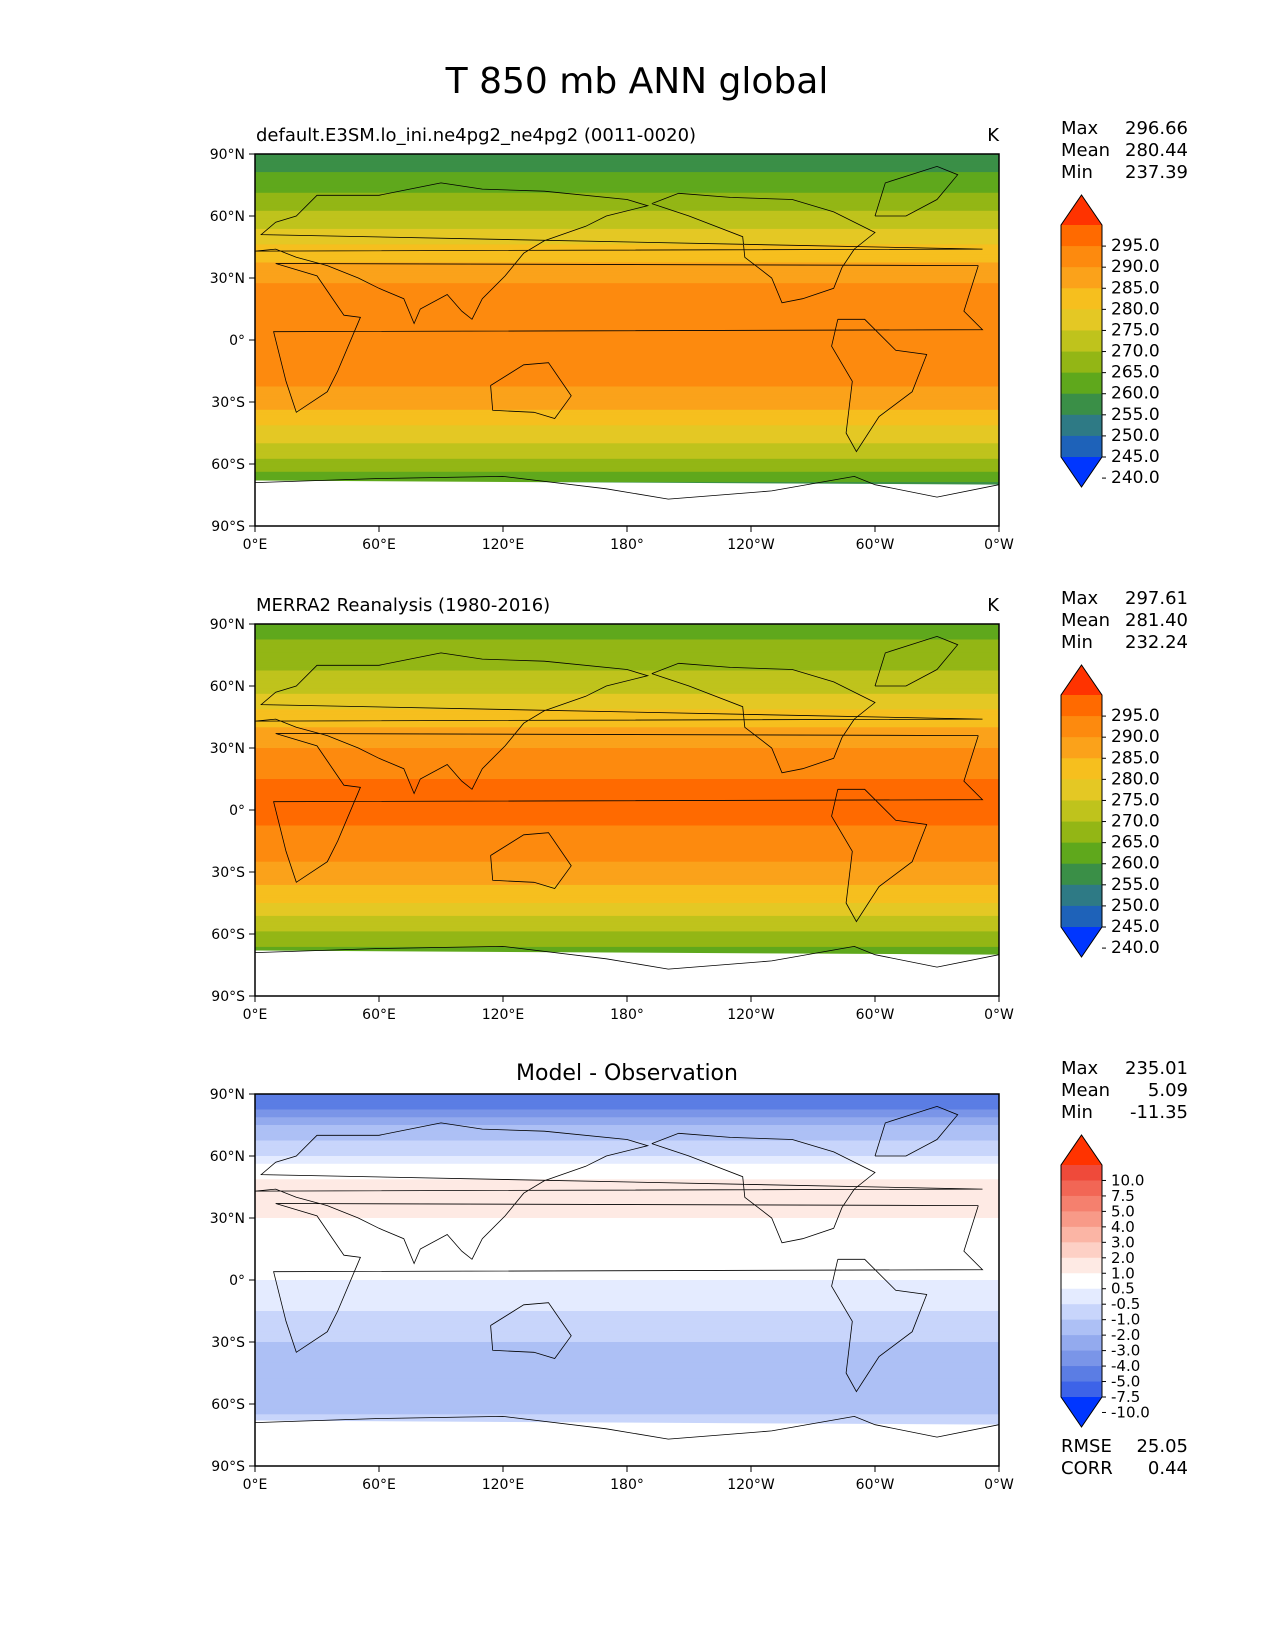  Describe the element at coordinates (628, 539) in the screenshot. I see `panel-model-x-axis: 0°E 60°E 120°E 180° 120°W 60°W 0°W` at that location.